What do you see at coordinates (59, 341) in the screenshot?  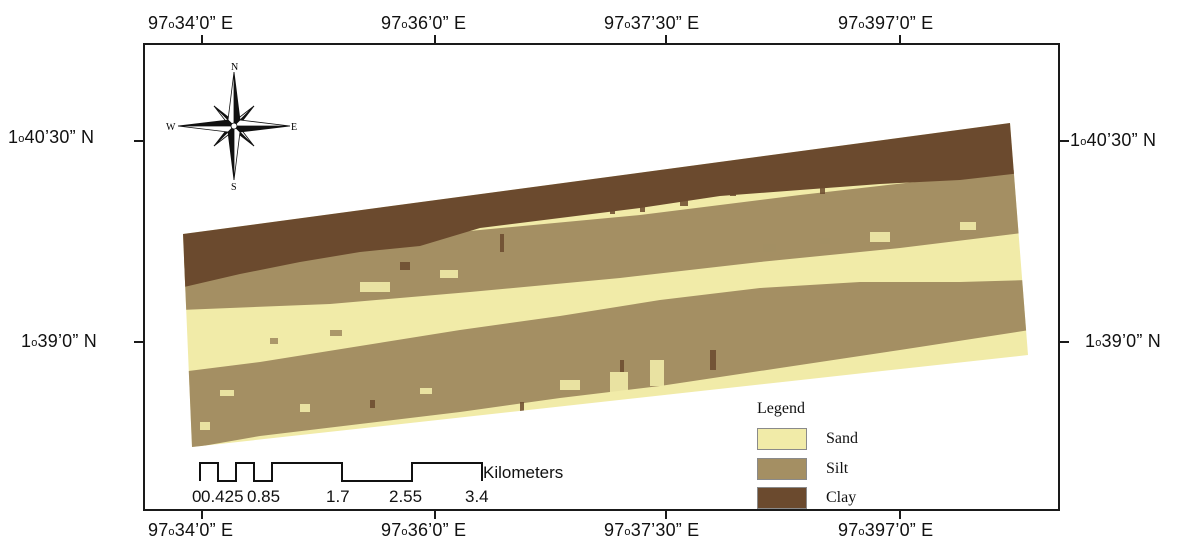 I see `coord-left-2: 1o39’0” N` at bounding box center [59, 341].